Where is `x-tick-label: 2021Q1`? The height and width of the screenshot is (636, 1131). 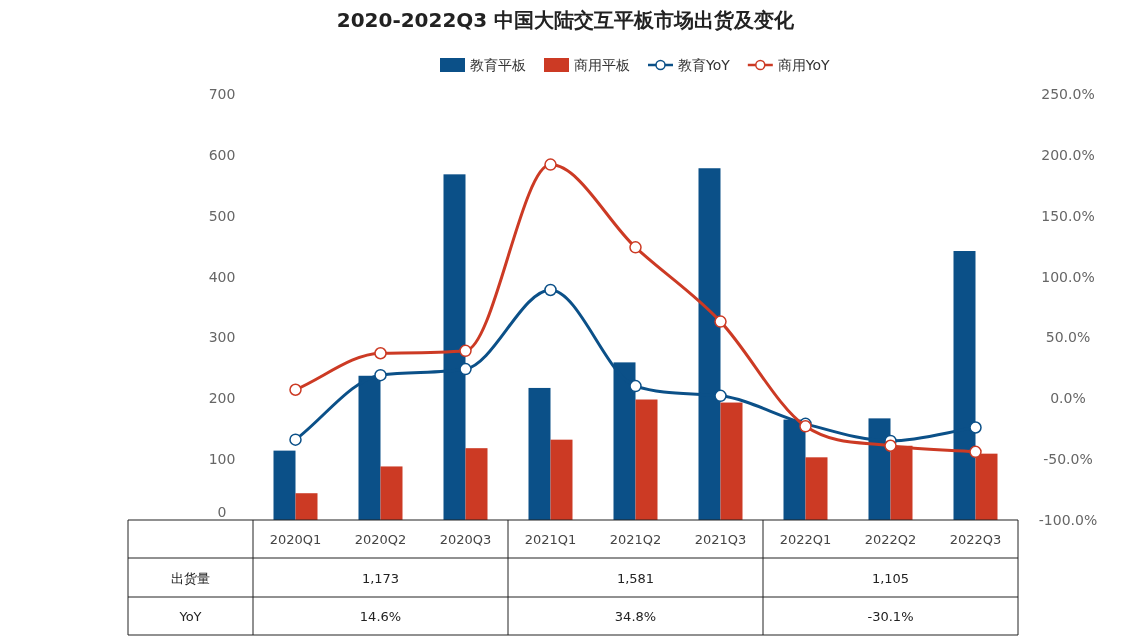
x-tick-label: 2021Q1 is located at coordinates (550, 539).